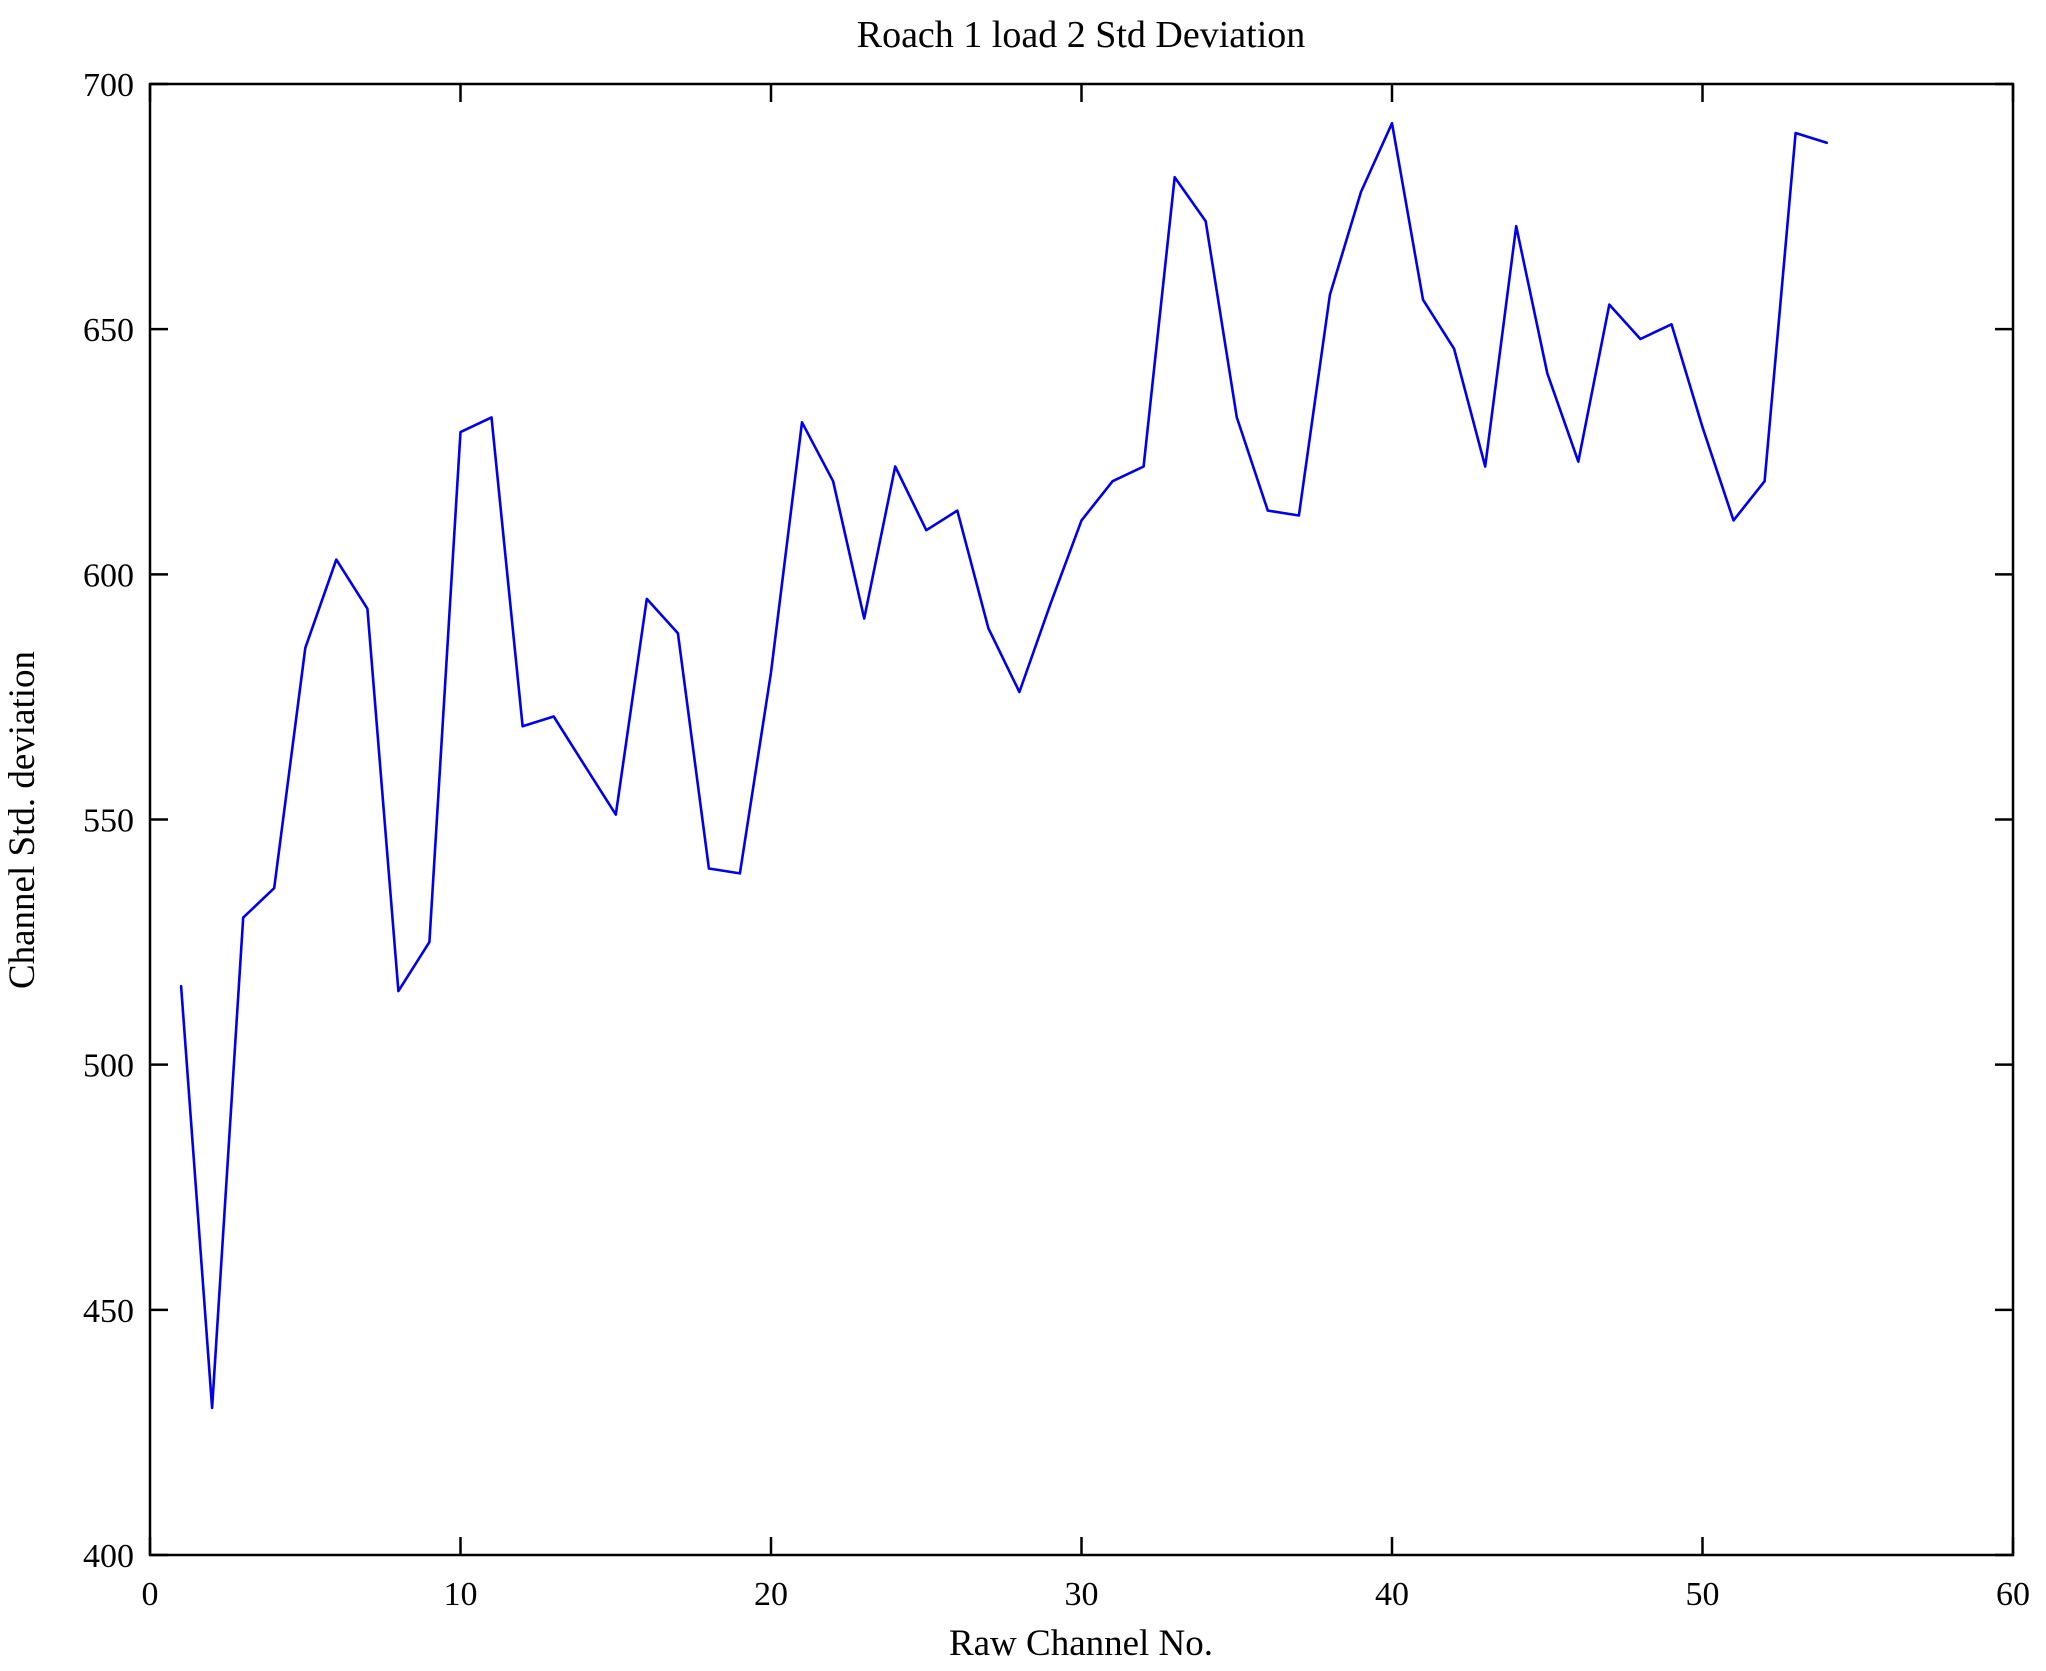 The image size is (2046, 1671). What do you see at coordinates (108, 1311) in the screenshot?
I see `y-tick-label: 450` at bounding box center [108, 1311].